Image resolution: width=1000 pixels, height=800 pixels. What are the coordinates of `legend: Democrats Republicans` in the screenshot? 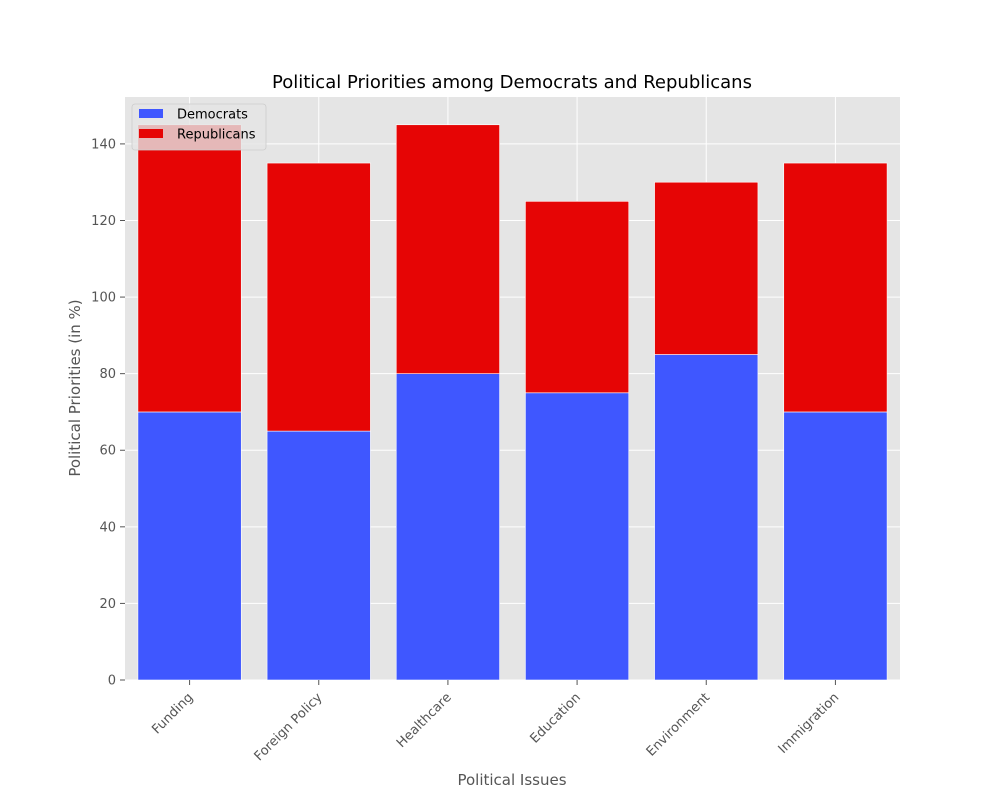 It's located at (199, 127).